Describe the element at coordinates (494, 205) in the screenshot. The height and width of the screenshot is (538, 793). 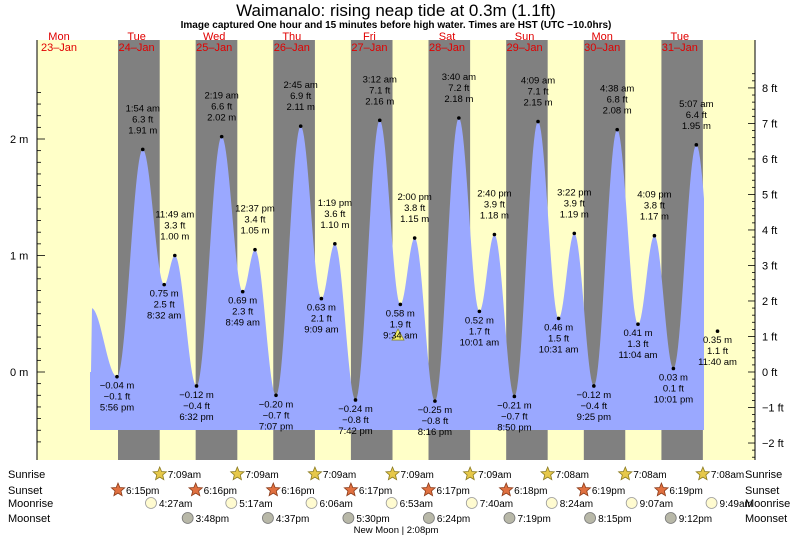
I see `tide-event-label: 3.9 ft` at that location.